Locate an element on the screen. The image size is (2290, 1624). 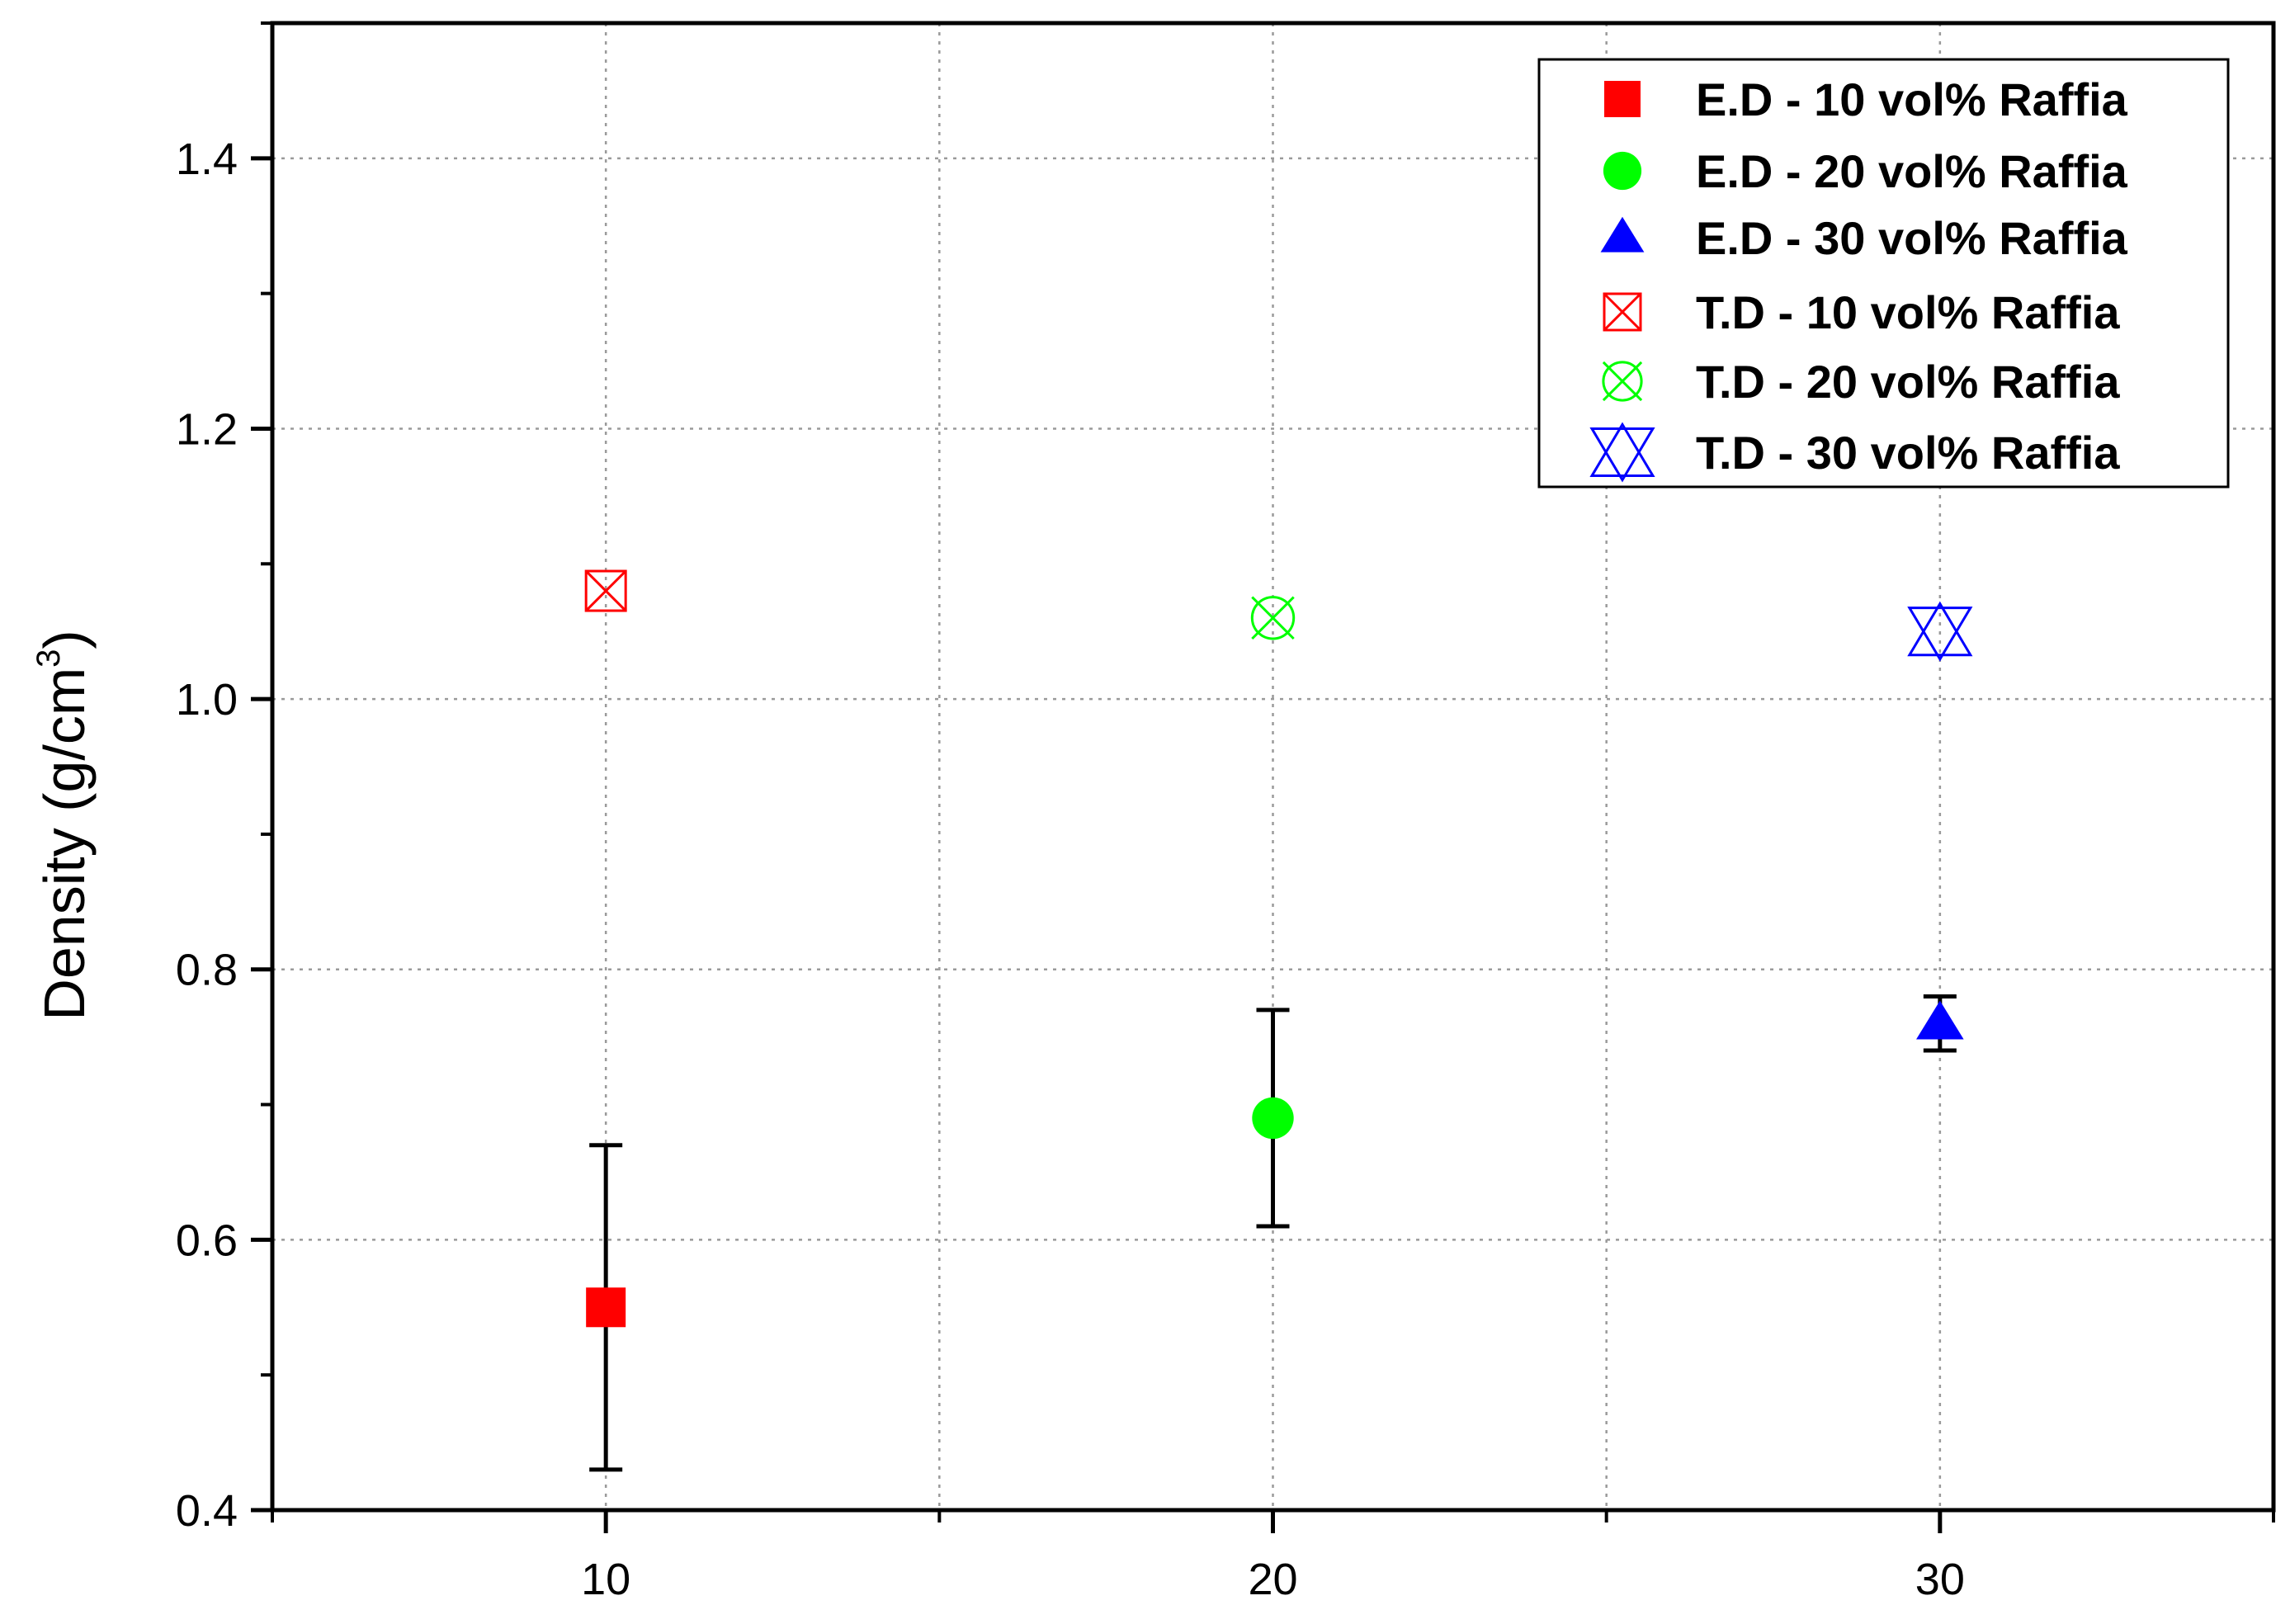
y-tick-label: 0.8 is located at coordinates (207, 971).